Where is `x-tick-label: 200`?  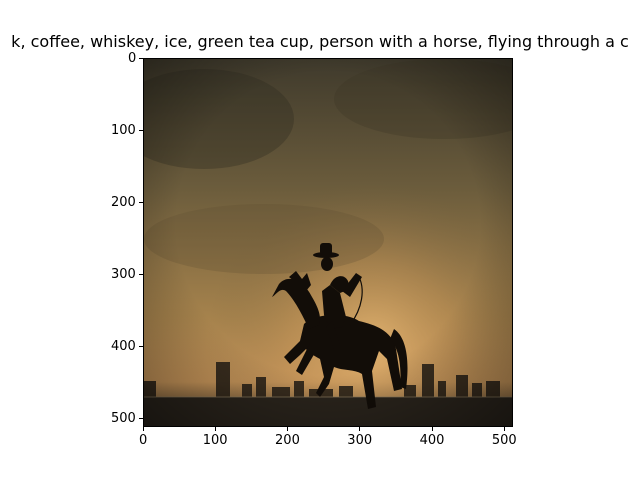 x-tick-label: 200 is located at coordinates (287, 440).